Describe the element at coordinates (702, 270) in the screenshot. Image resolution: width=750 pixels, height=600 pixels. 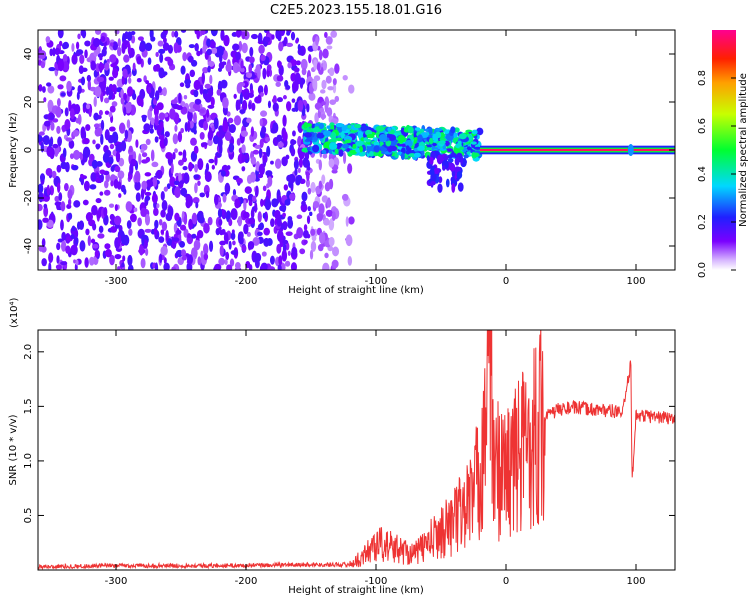
I see `colorbar-tick-label: 0.0` at that location.